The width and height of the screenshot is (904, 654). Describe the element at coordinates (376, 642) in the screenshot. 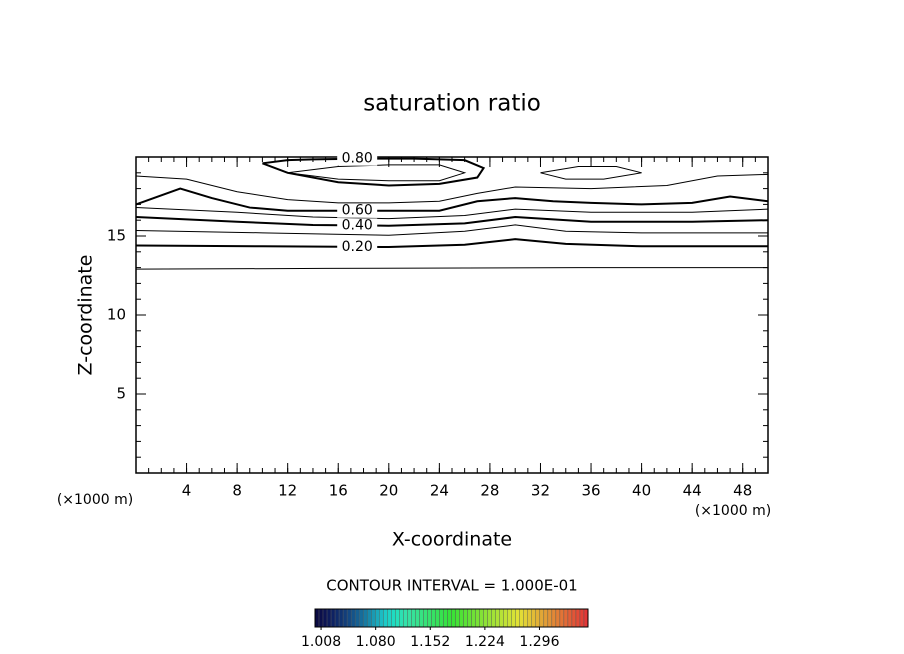

I see `colorbar-tick-label: 1.080` at that location.